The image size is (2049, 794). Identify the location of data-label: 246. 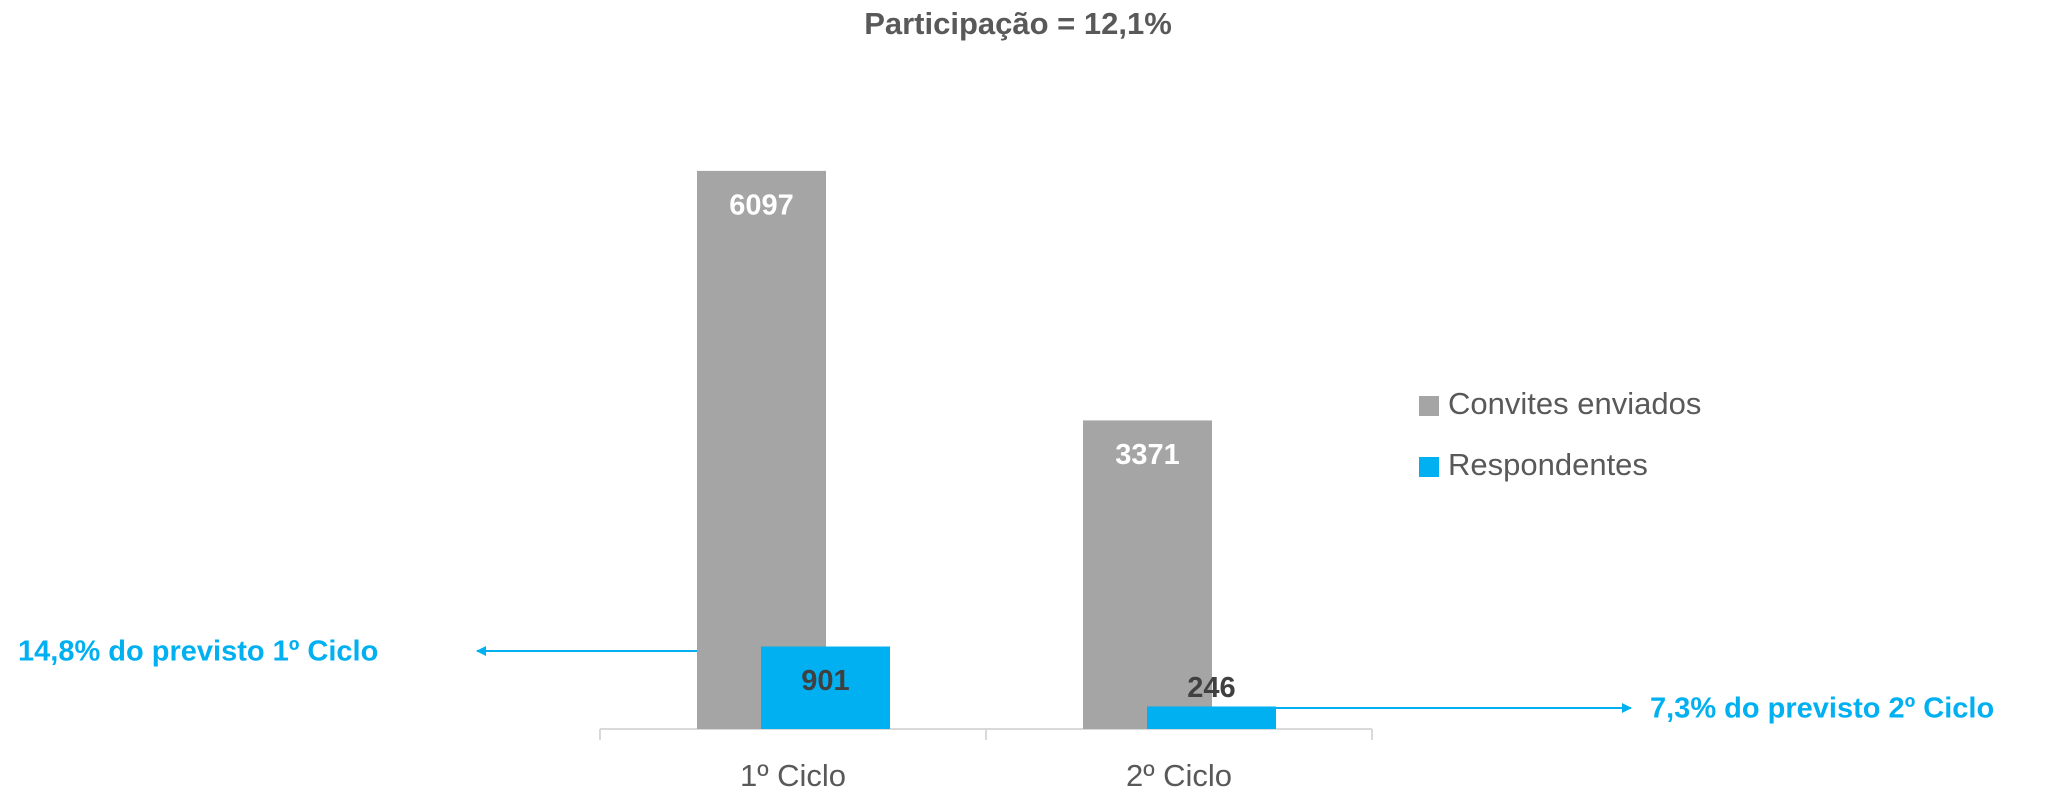
(1211, 688).